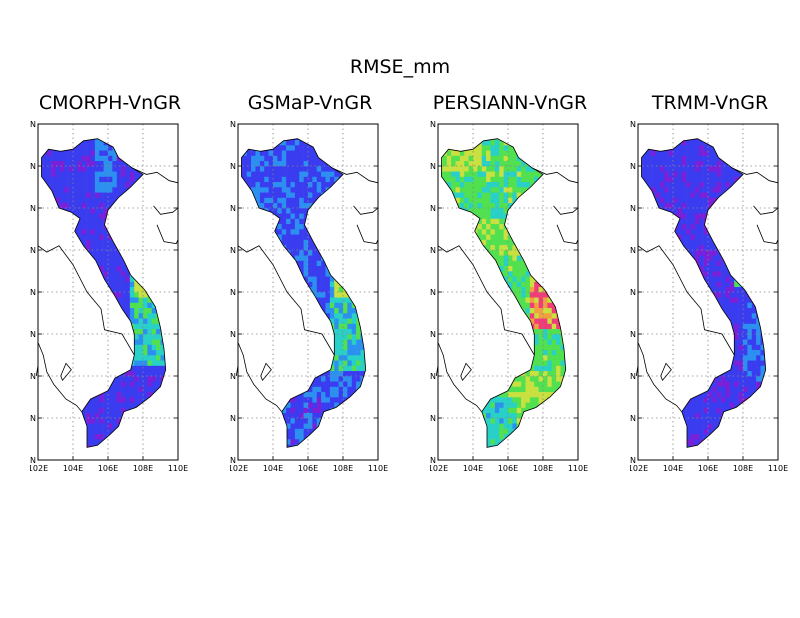  Describe the element at coordinates (378, 468) in the screenshot. I see `lon-tick-label: 110E` at that location.